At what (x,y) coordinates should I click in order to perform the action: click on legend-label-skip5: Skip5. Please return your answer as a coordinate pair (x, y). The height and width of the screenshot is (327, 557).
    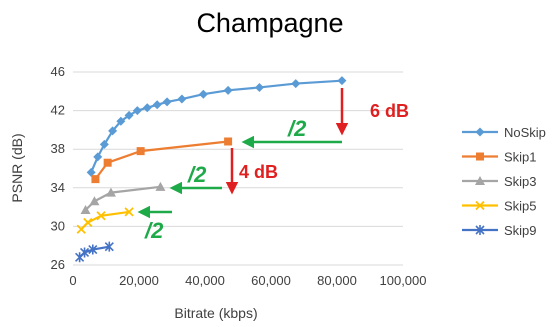
    Looking at the image, I should click on (520, 206).